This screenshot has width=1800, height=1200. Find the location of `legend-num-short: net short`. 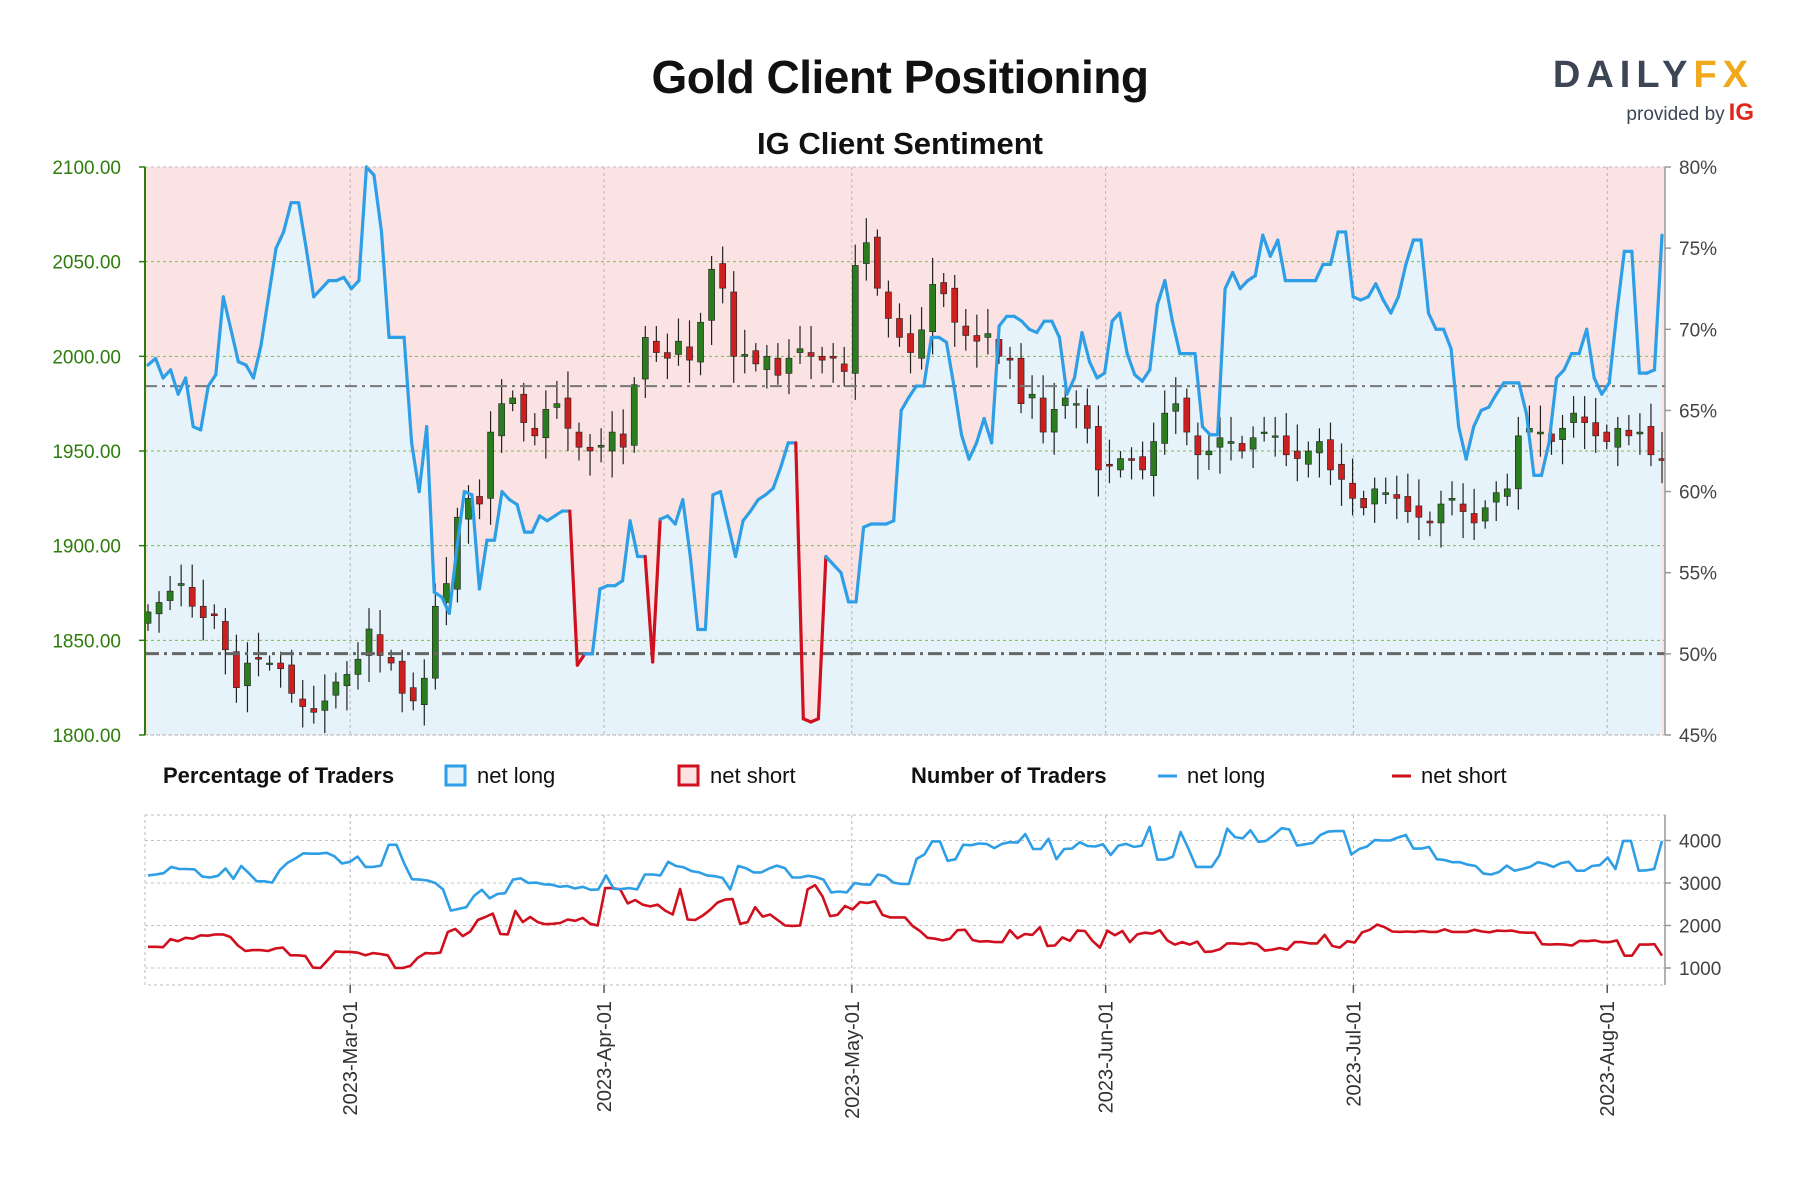

legend-num-short: net short is located at coordinates (1464, 775).